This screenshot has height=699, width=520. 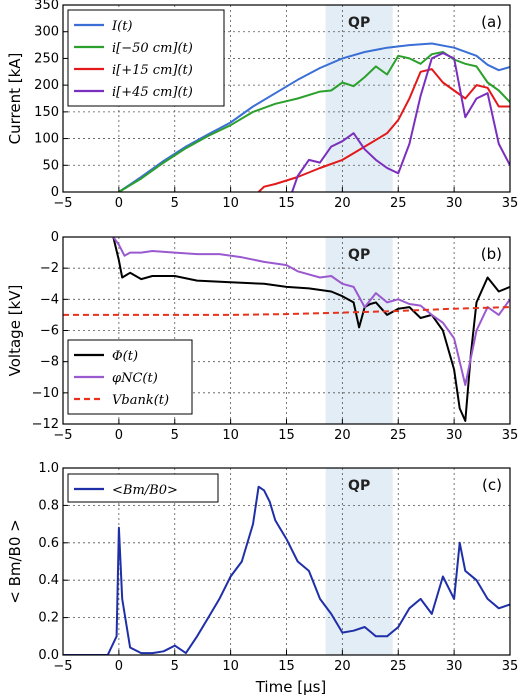 I want to click on y-tick-label: 0.8, so click(x=48, y=505).